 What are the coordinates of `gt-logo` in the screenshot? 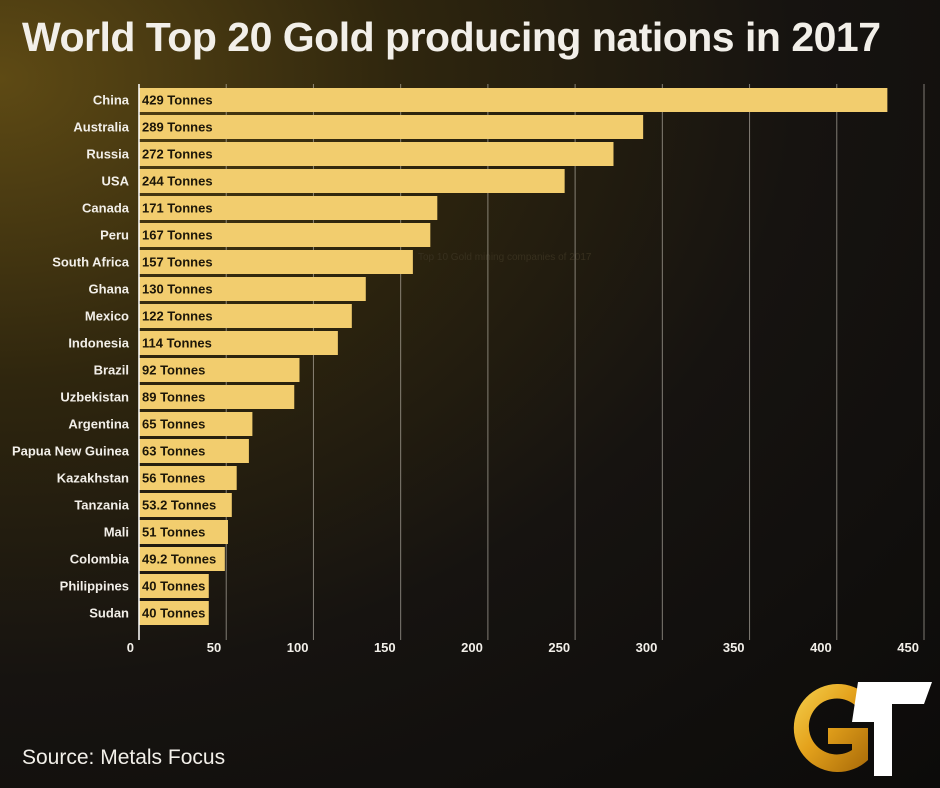 It's located at (862, 729).